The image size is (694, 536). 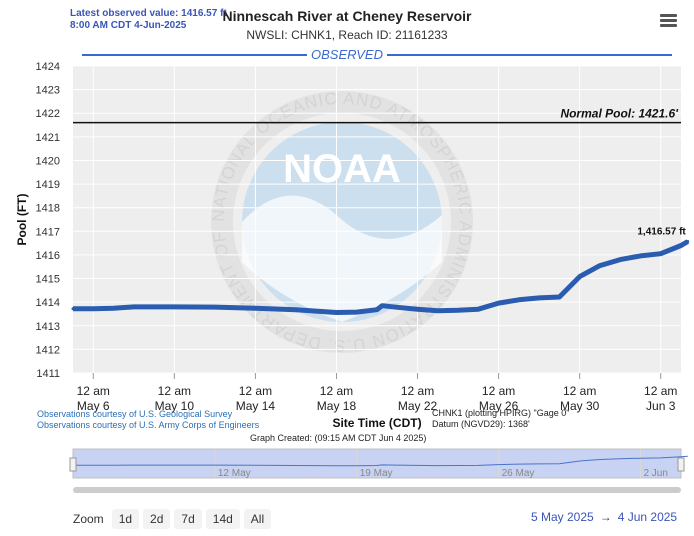 I want to click on datum-line-2: Datum (NGVD29): 1368', so click(x=481, y=424).